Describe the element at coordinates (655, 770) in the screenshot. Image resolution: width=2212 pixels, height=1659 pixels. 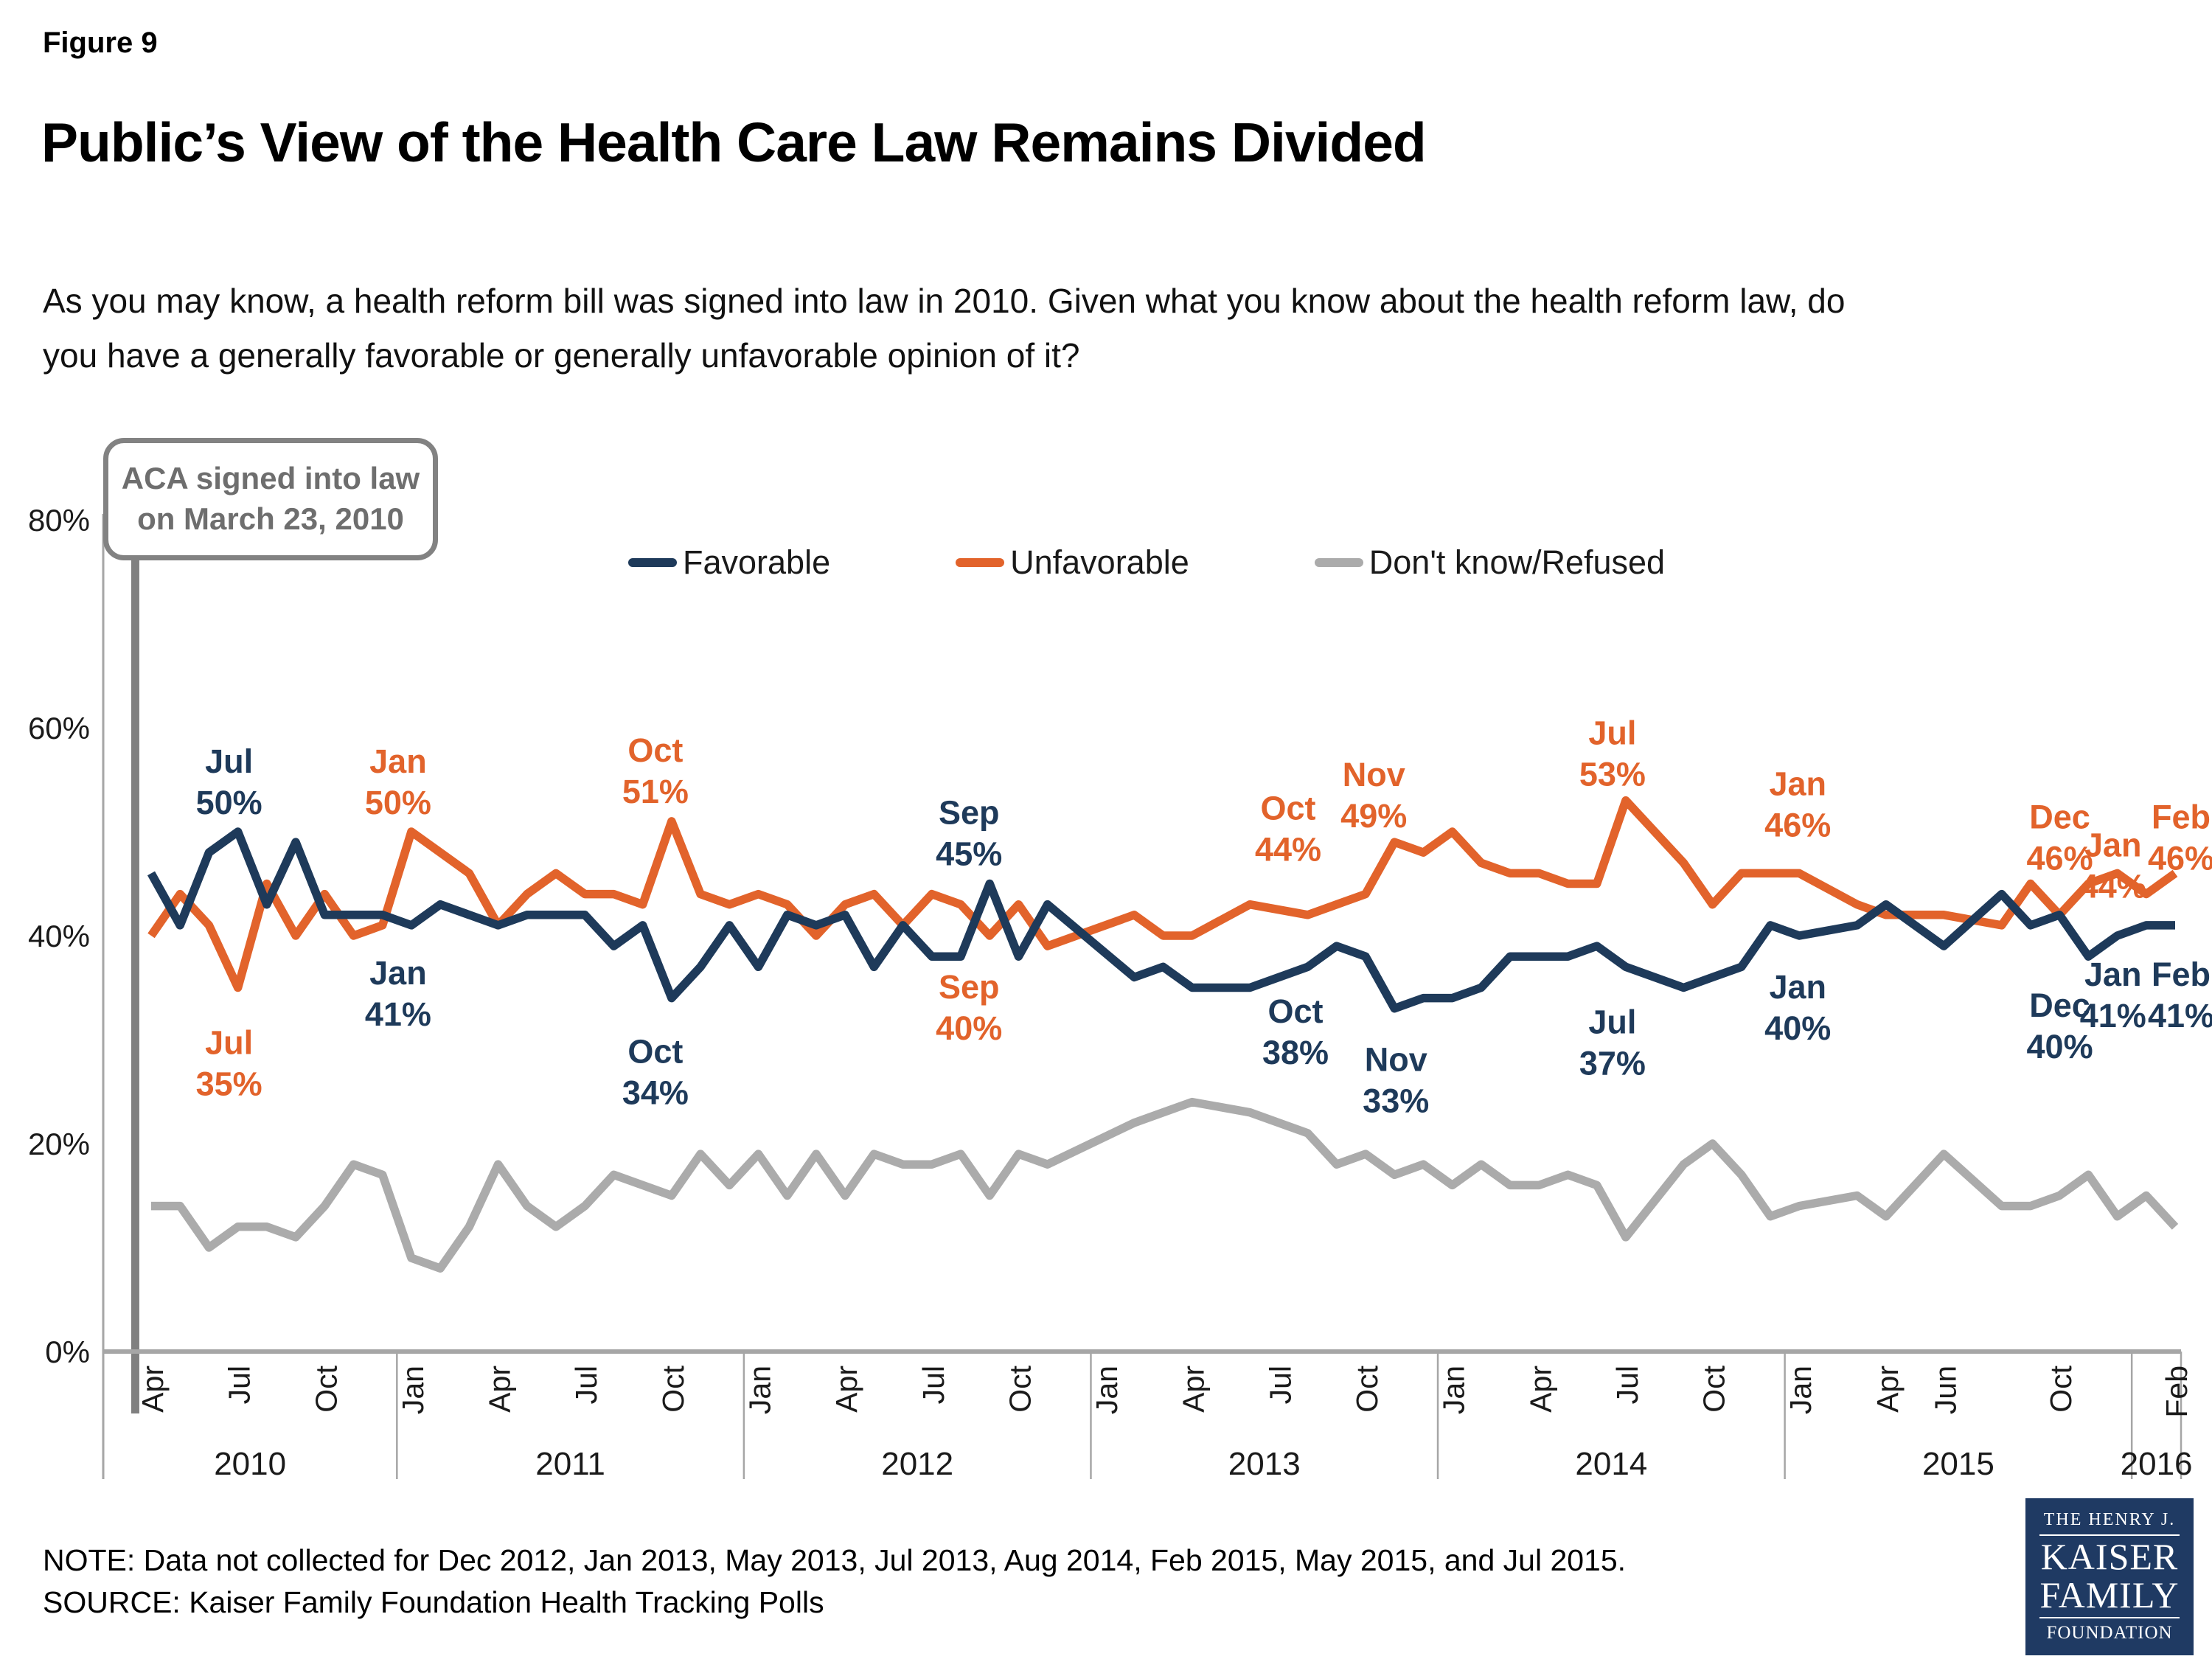
I see `annotation-unfavorable-oct: Oct 51%` at that location.